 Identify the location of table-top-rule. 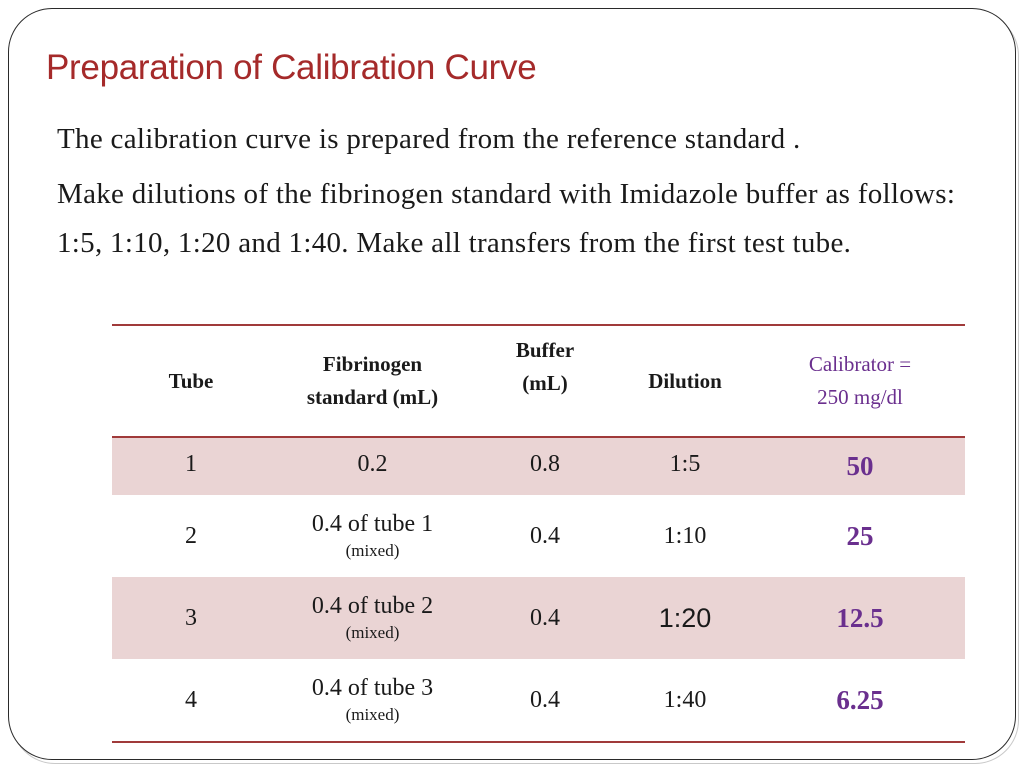
(538, 325).